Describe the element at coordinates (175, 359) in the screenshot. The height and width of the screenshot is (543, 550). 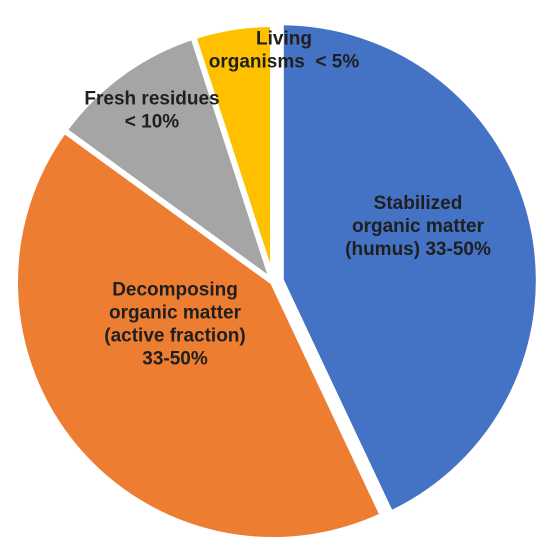
I see `slice-label-line: 33-50%` at that location.